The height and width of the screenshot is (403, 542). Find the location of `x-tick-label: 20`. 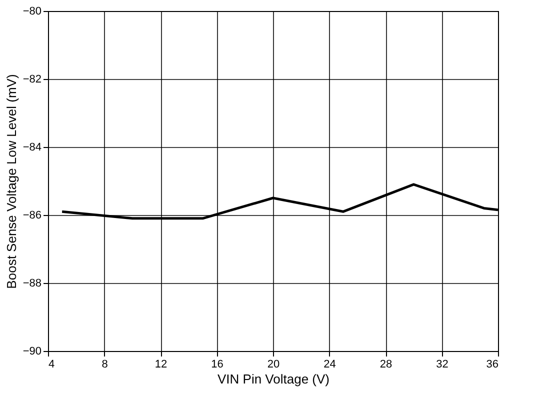

x-tick-label: 20 is located at coordinates (273, 364).